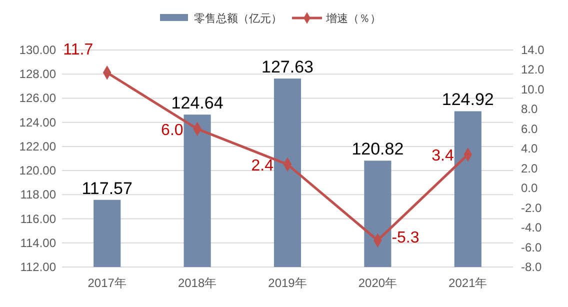 Image resolution: width=568 pixels, height=307 pixels. What do you see at coordinates (37, 146) in the screenshot?
I see `y-tick-label: 122.00` at bounding box center [37, 146].